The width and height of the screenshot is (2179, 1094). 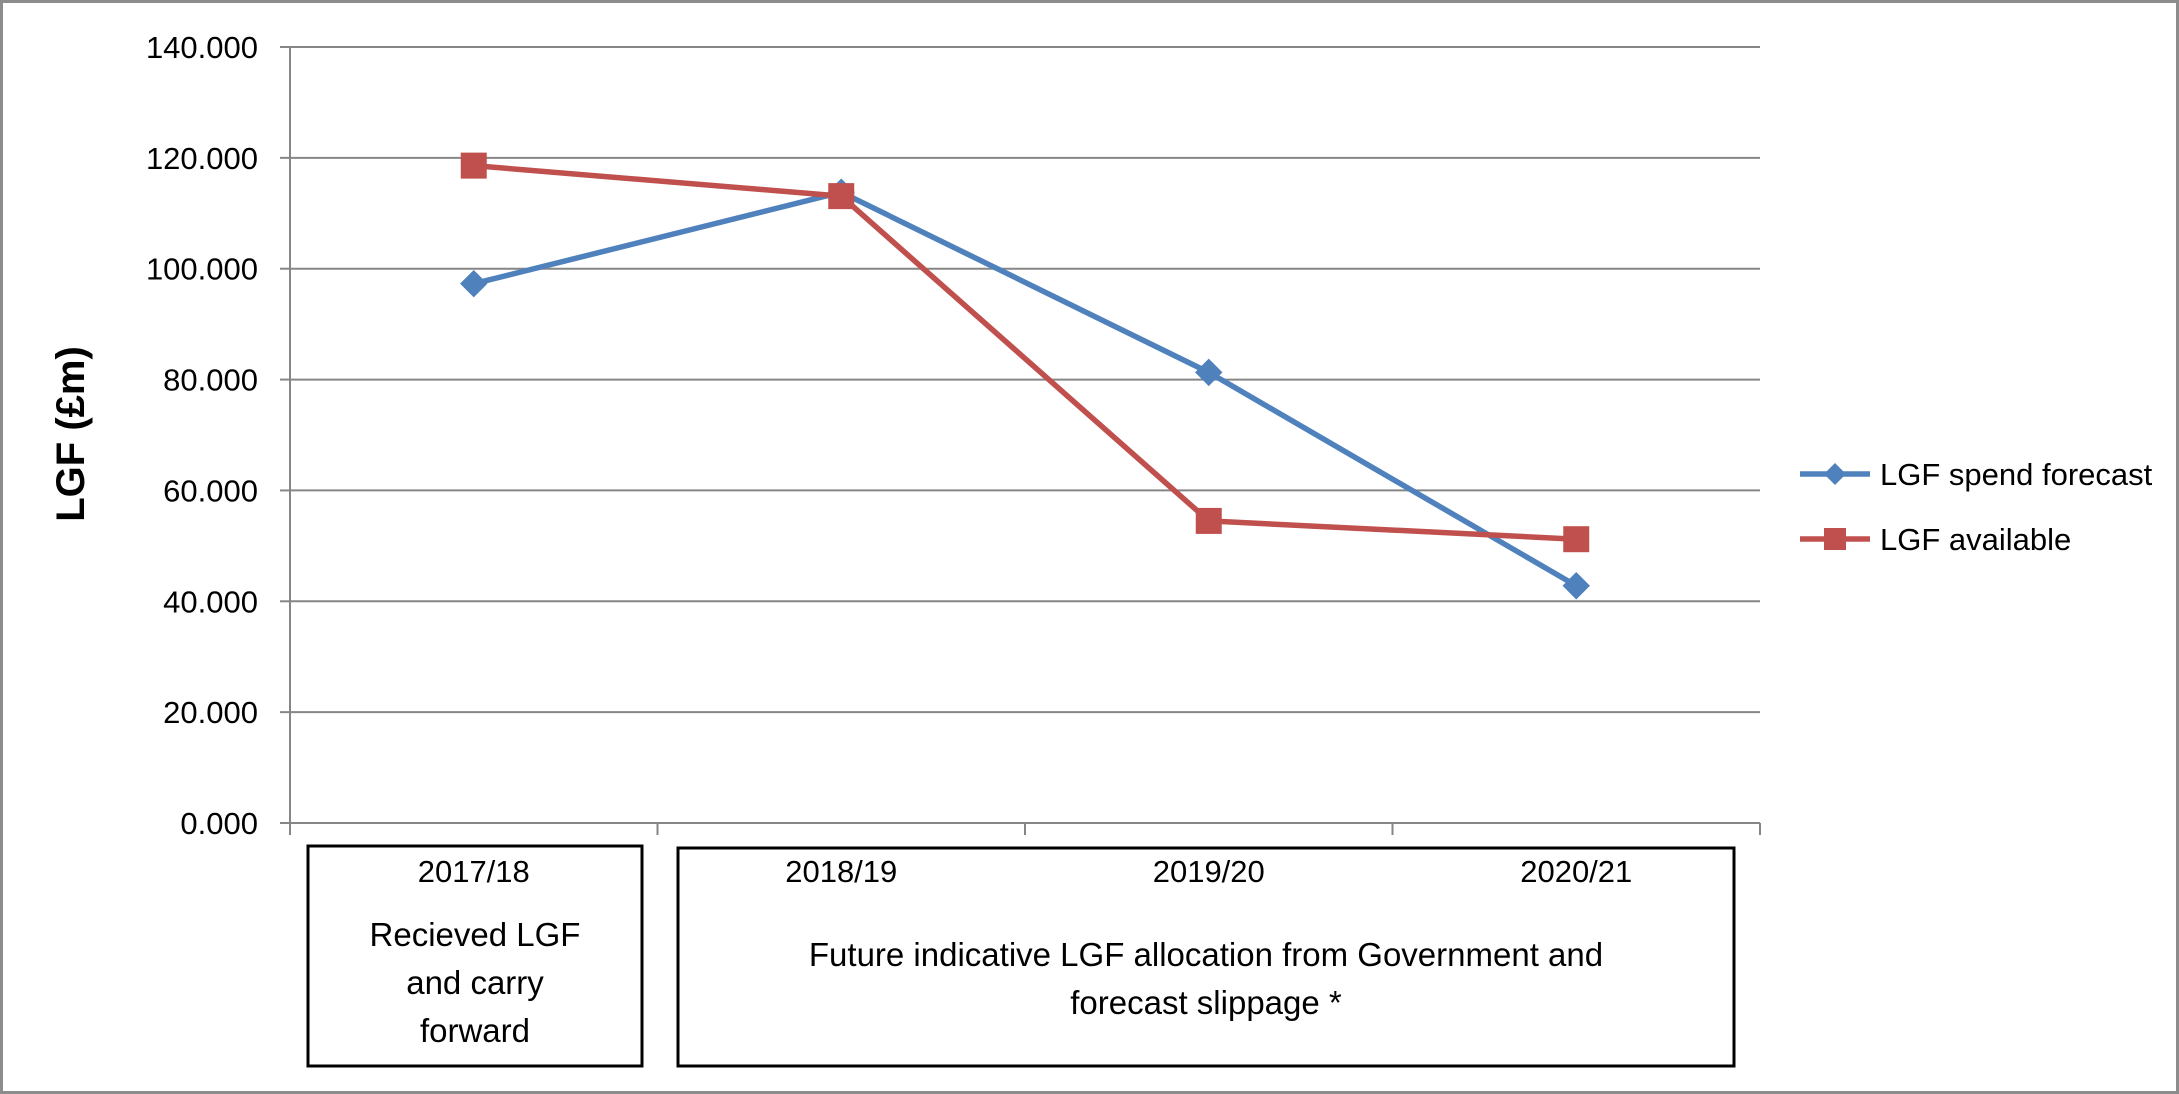 I want to click on legend-label: LGF spend forecast, so click(x=2016, y=474).